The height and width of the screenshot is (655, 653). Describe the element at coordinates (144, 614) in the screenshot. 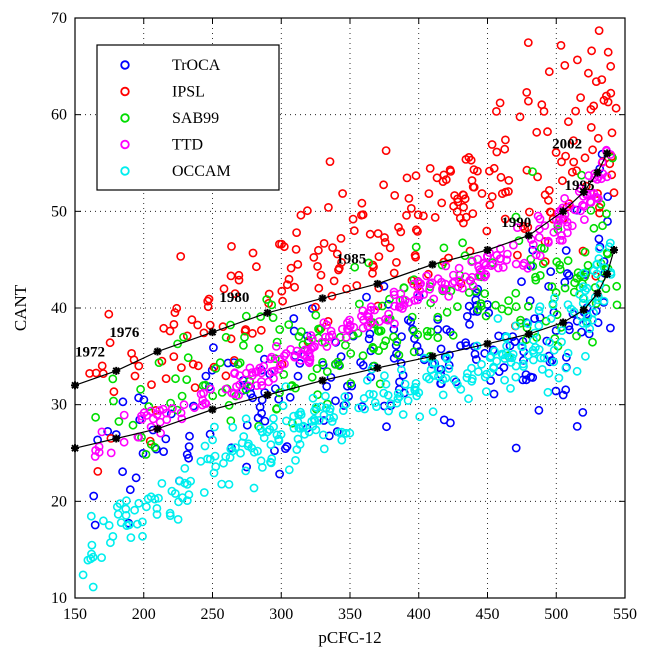

I see `x-tick-label: 200` at that location.